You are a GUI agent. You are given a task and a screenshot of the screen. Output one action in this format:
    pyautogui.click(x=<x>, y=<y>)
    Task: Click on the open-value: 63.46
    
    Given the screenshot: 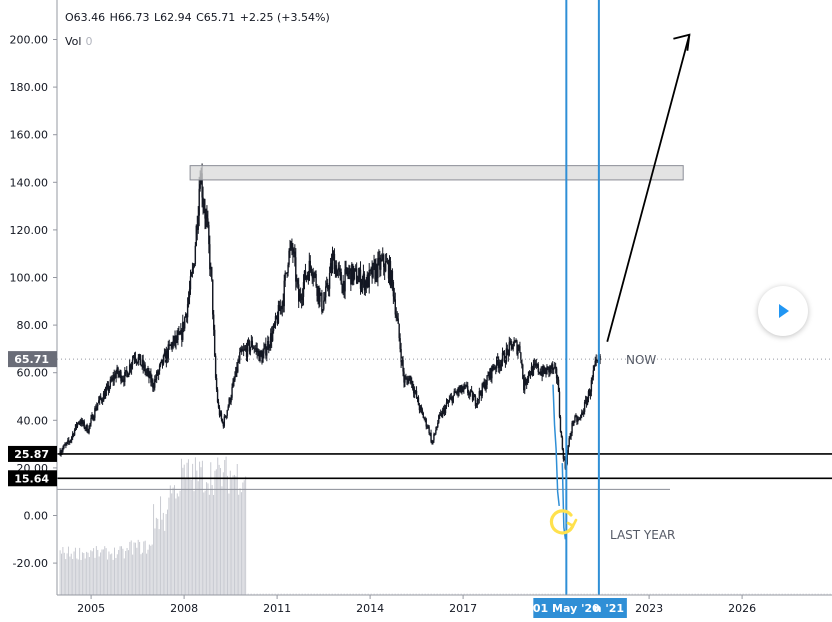 What is the action you would take?
    pyautogui.click(x=89, y=17)
    